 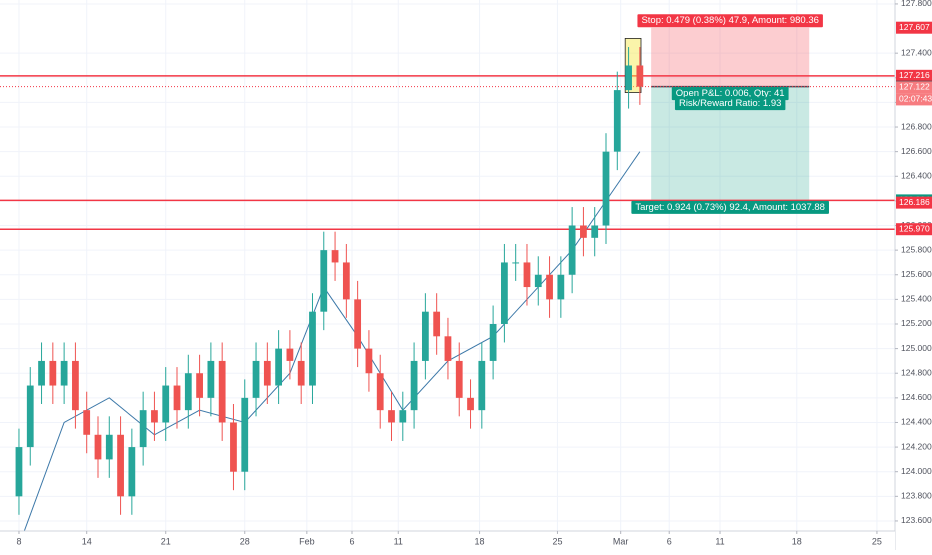 I want to click on y-tick-label: 123.600, so click(x=916, y=520).